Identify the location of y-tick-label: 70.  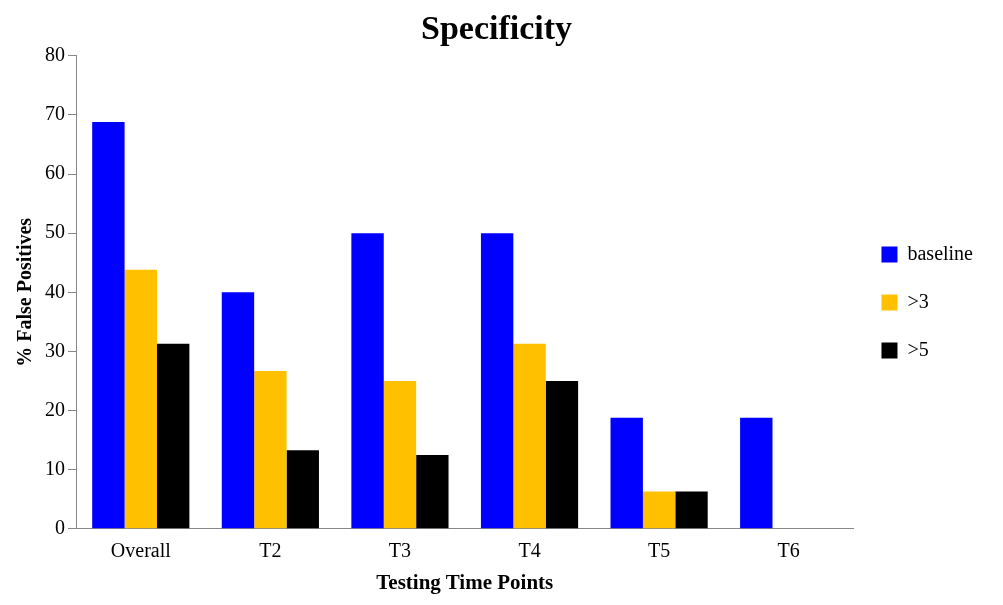
(55, 113).